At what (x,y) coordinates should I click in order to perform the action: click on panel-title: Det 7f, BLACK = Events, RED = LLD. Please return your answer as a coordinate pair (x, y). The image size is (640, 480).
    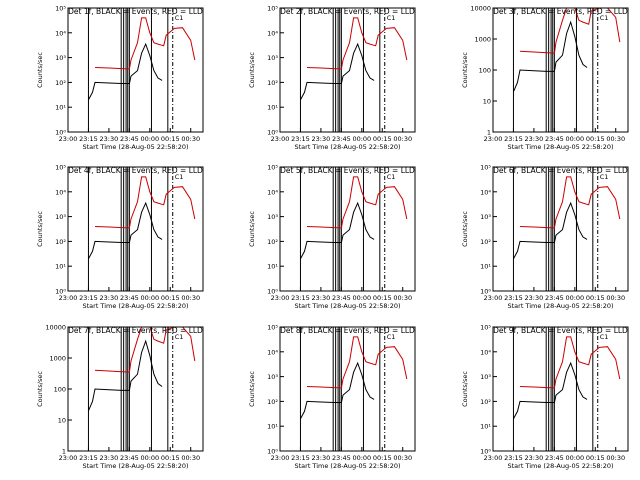
    Looking at the image, I should click on (135, 330).